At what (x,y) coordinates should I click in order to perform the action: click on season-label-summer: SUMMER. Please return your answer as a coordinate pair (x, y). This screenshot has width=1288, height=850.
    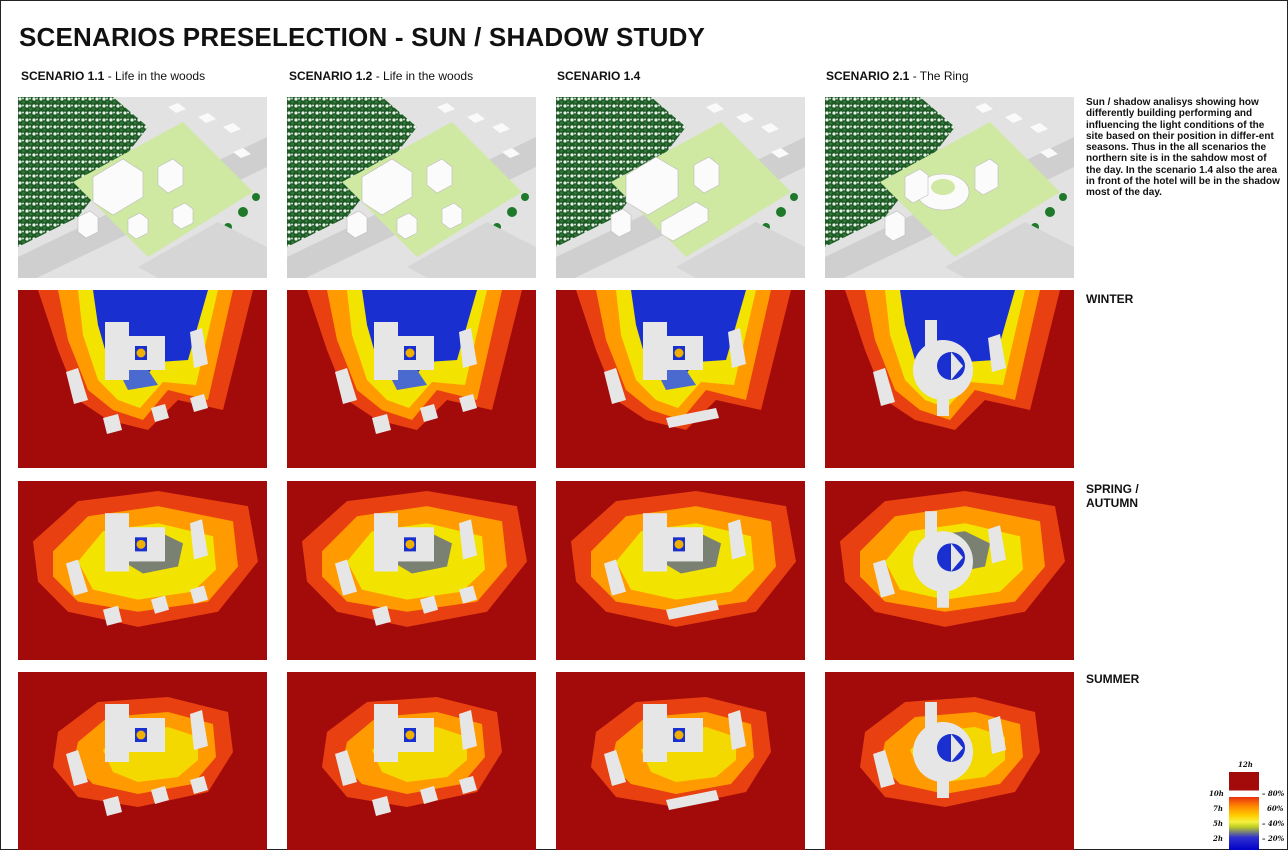
    Looking at the image, I should click on (1113, 679).